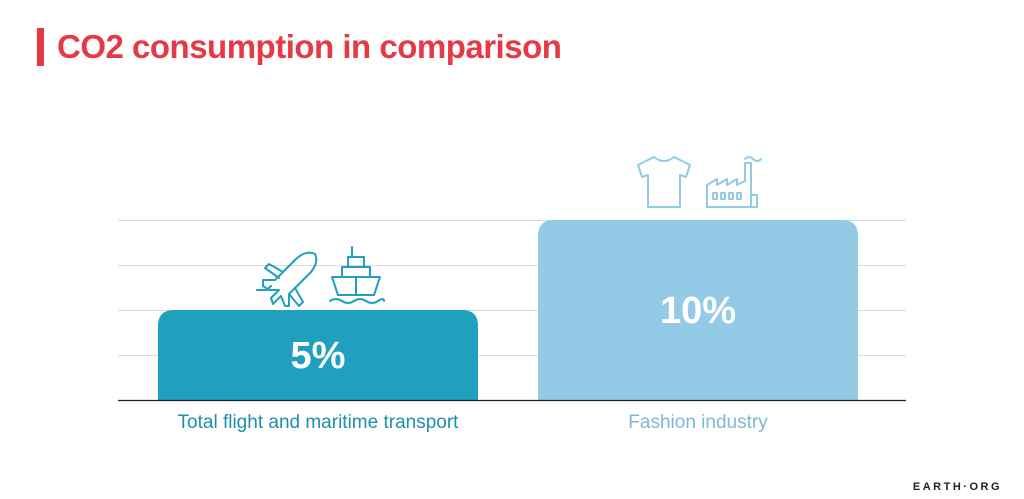  What do you see at coordinates (957, 487) in the screenshot?
I see `brand-logo-text: EARTH·ORG` at bounding box center [957, 487].